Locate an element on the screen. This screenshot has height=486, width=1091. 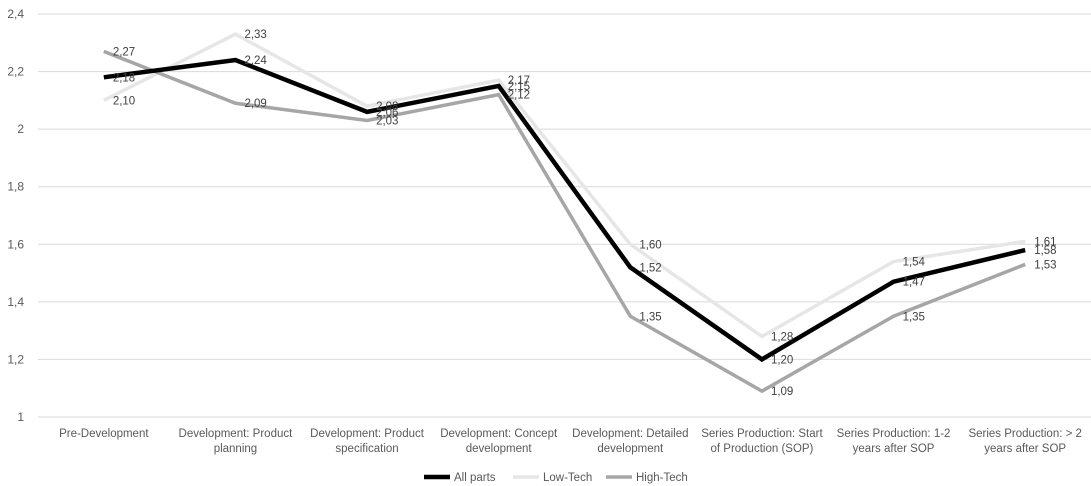
y-tick-label: 2,2 is located at coordinates (15, 72).